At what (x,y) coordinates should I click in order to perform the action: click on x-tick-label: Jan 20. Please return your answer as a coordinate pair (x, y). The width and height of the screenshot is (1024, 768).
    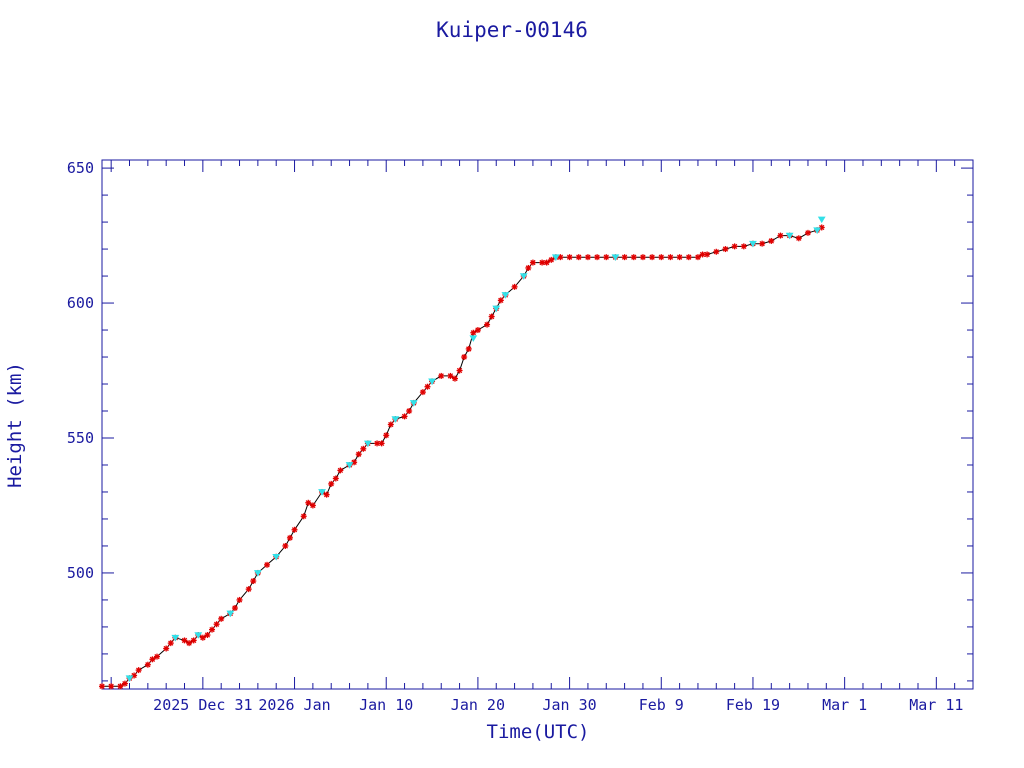
    Looking at the image, I should click on (478, 705).